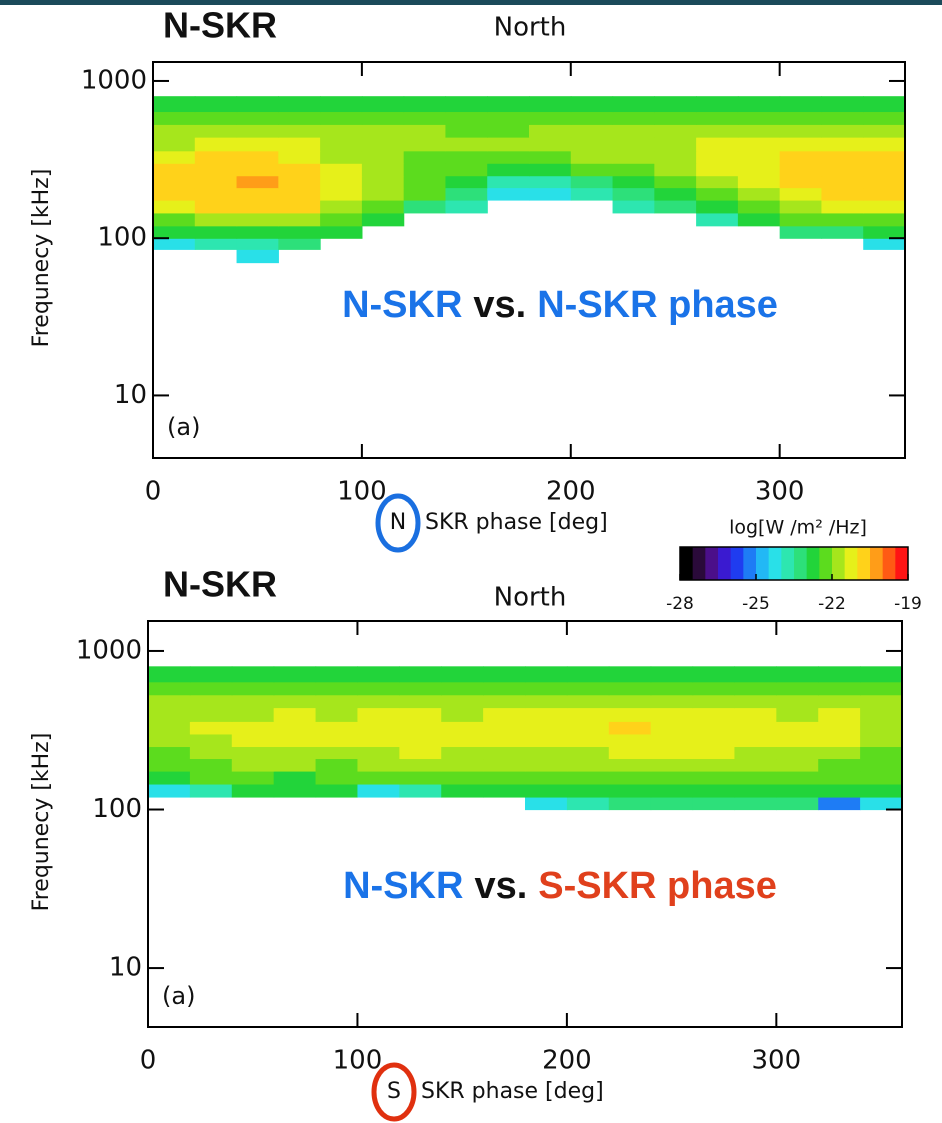 This screenshot has width=942, height=1123. I want to click on y-tick-label: 1000, so click(114, 80).